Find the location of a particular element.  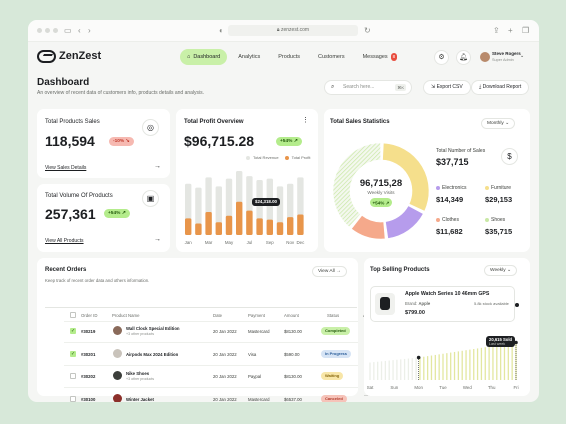

product-name: Nike Shoes is located at coordinates (138, 373).